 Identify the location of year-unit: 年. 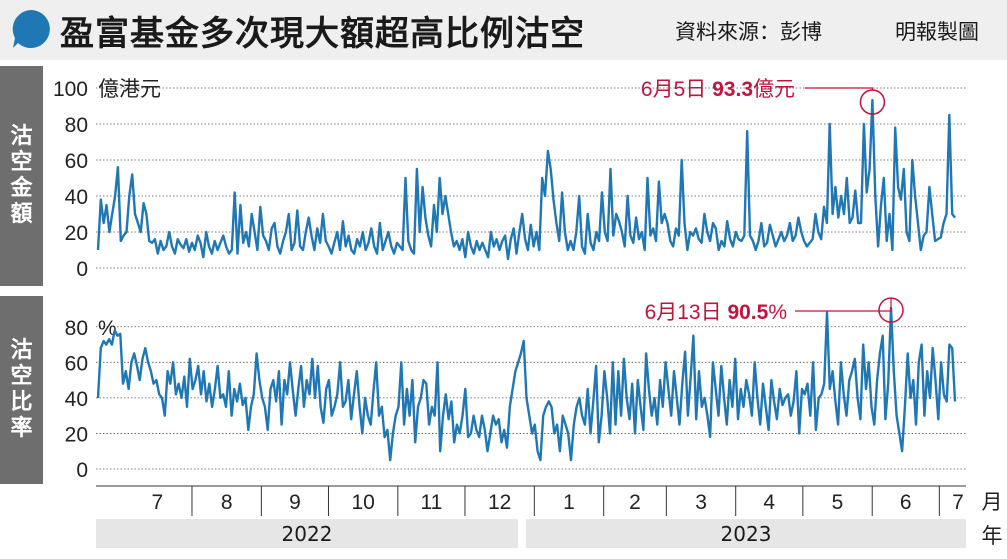
(992, 536).